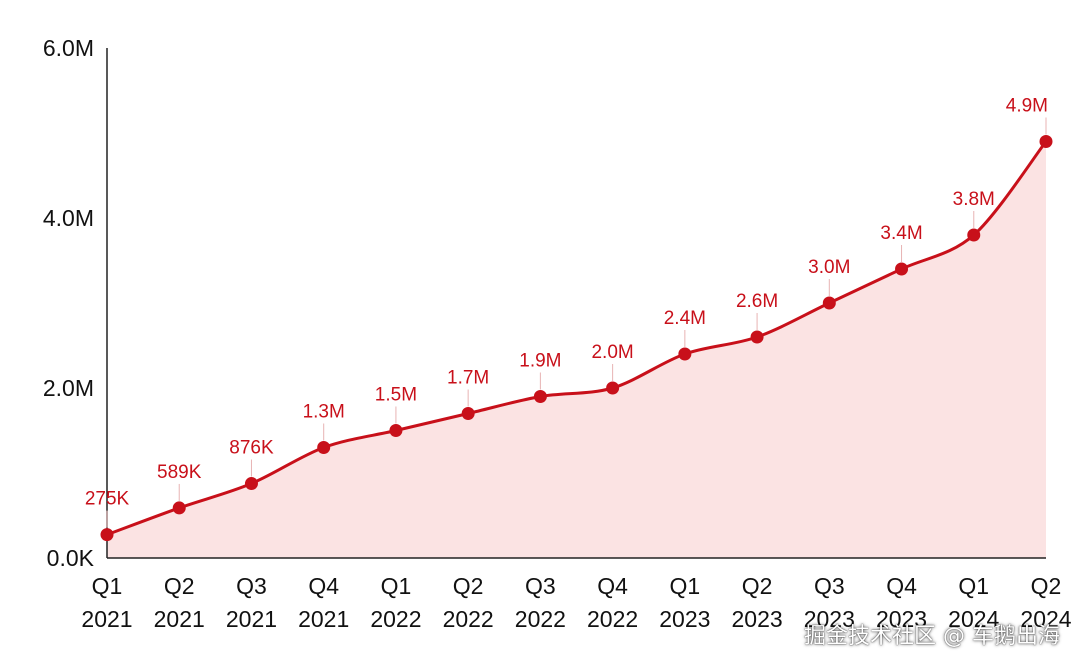 The image size is (1080, 668). I want to click on data-label: 1.7M, so click(468, 378).